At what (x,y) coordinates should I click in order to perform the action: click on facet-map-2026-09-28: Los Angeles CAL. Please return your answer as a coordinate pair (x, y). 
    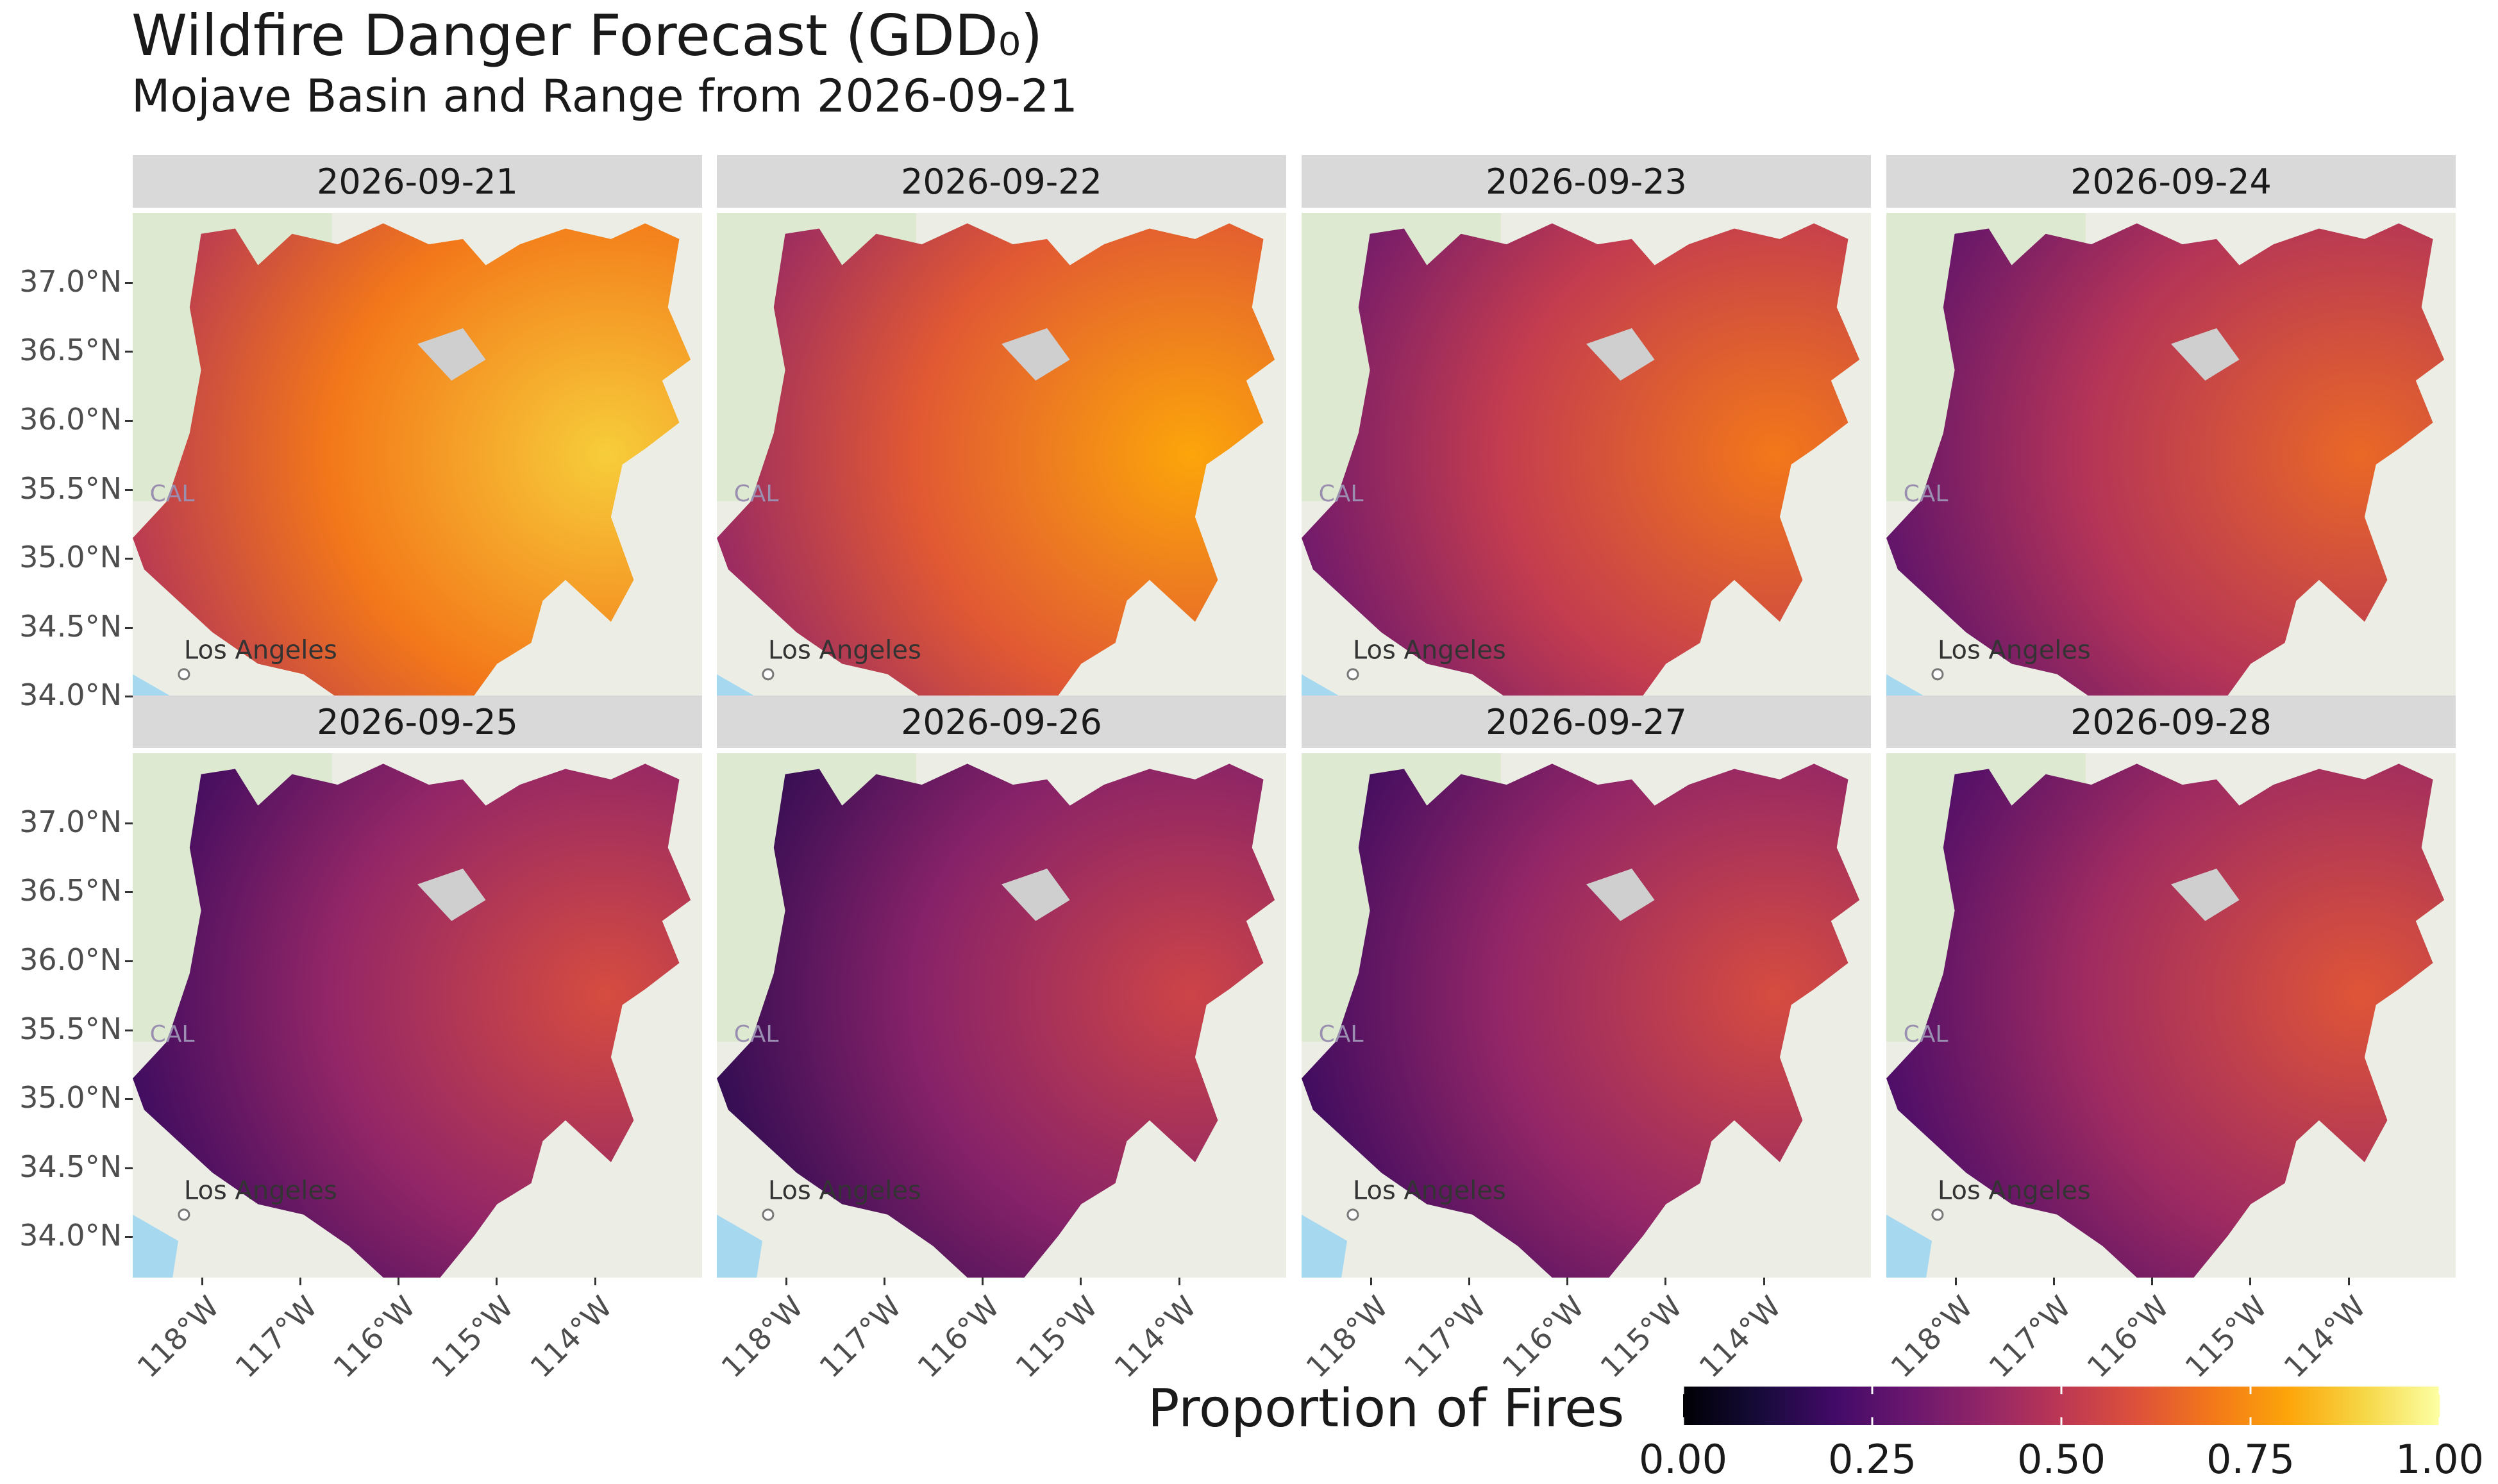
    Looking at the image, I should click on (2171, 1015).